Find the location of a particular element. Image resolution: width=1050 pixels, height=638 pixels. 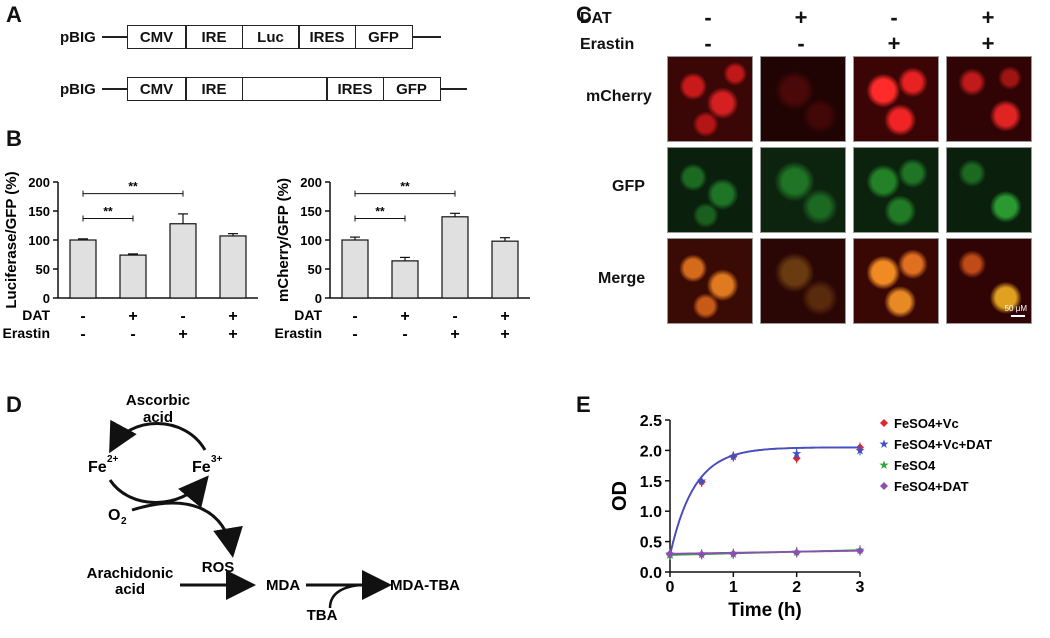

y-tick-label: 200 is located at coordinates (311, 182).